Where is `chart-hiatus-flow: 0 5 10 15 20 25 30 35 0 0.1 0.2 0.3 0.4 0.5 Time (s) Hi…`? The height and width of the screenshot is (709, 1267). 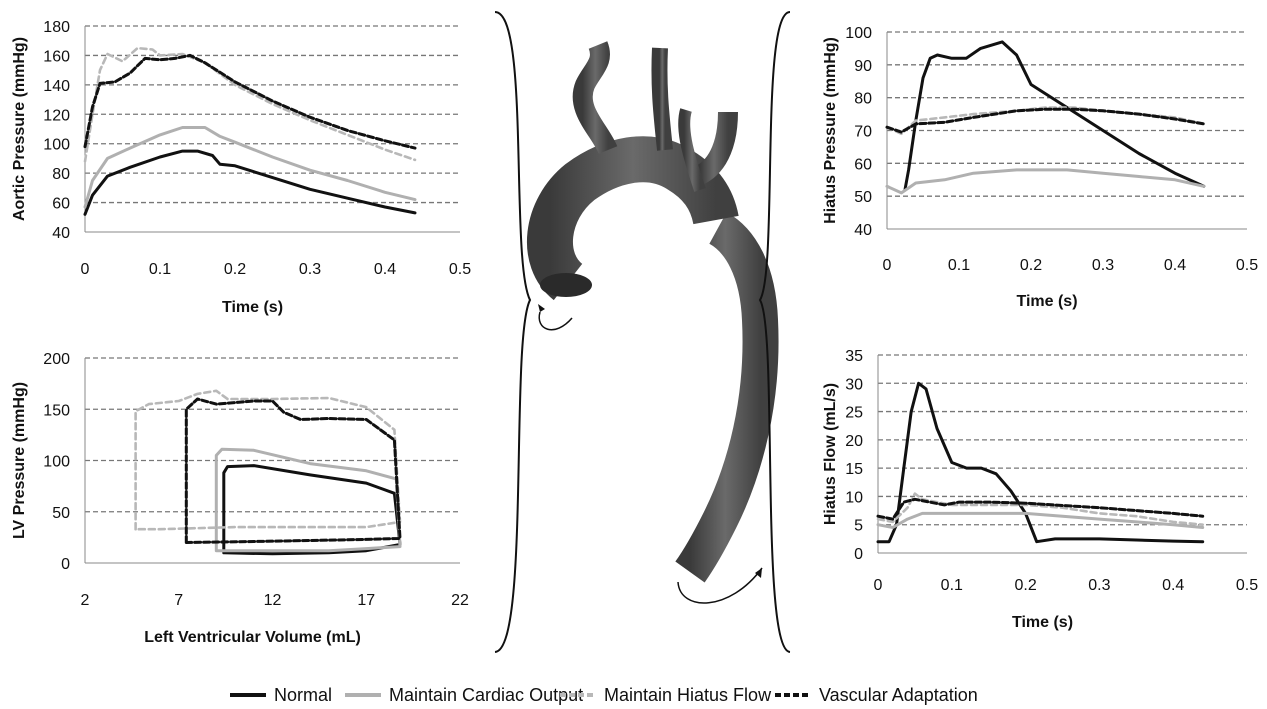
chart-hiatus-flow: 0 5 10 15 20 25 30 35 0 0.1 0.2 0.3 0.4 0.5 Time (s) Hi… is located at coordinates (1040, 489).